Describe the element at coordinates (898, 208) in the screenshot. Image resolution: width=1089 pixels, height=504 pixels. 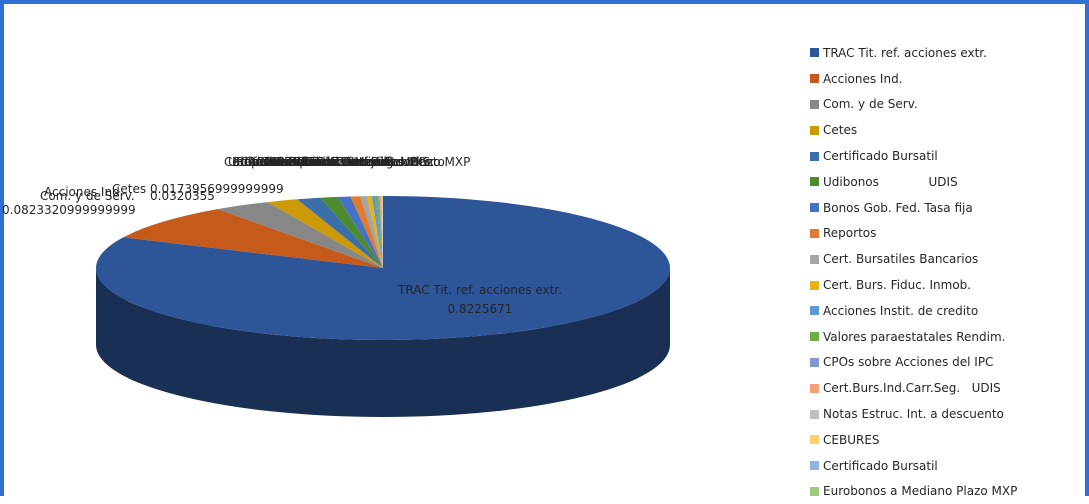
I see `legend-label: Bonos Gob. Fed. Tasa fija` at that location.